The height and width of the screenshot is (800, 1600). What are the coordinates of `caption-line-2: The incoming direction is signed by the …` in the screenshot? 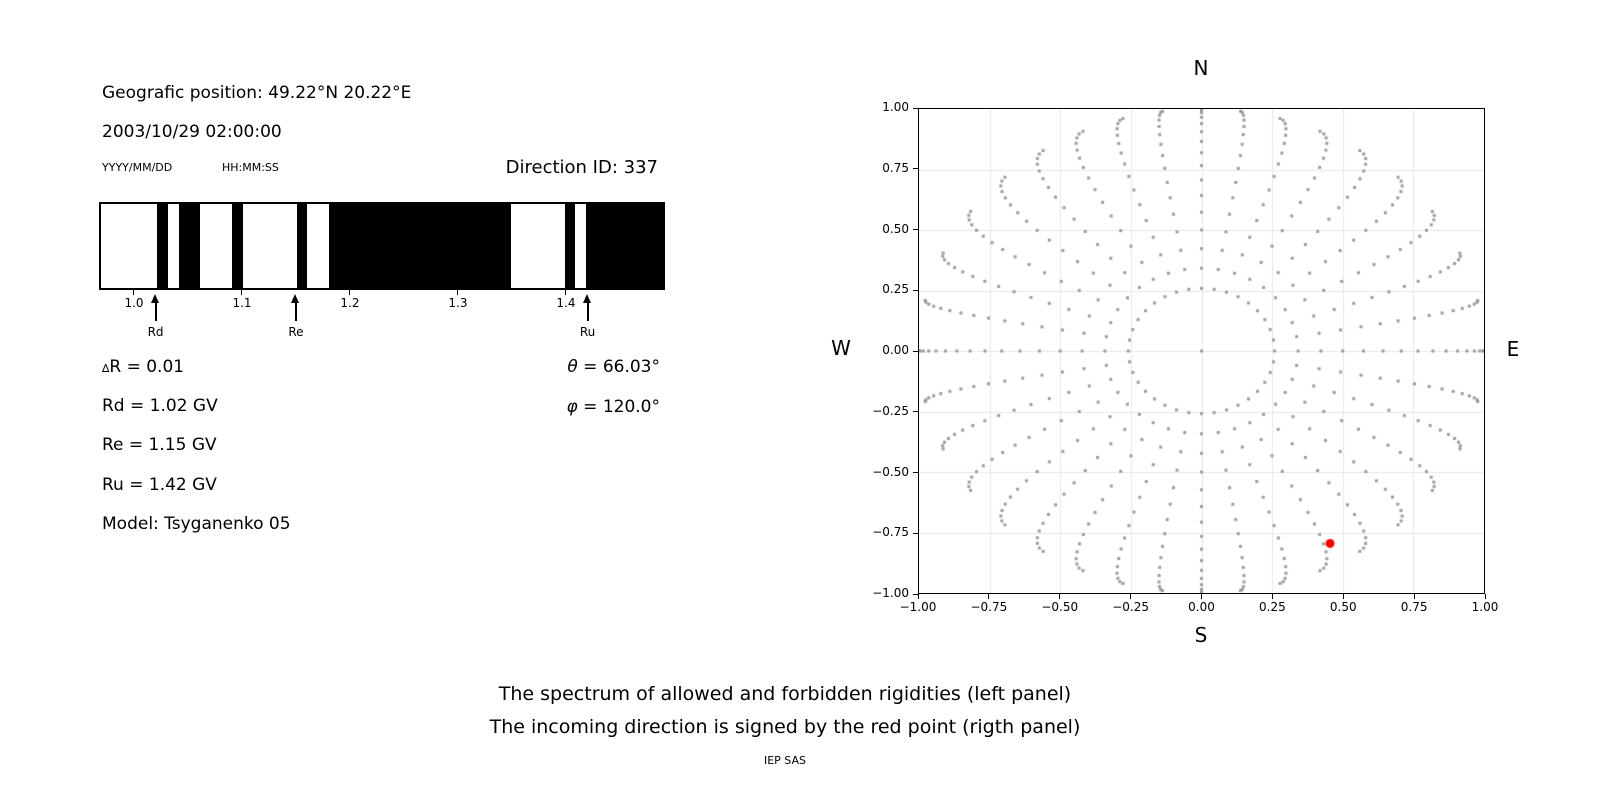 It's located at (785, 727).